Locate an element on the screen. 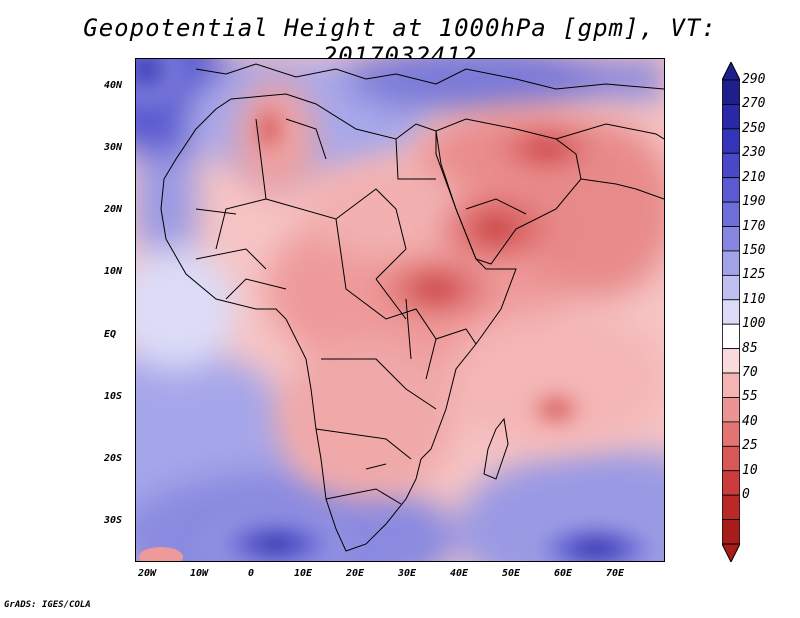 The width and height of the screenshot is (800, 618). lat-label-10s: 10S is located at coordinates (113, 396).